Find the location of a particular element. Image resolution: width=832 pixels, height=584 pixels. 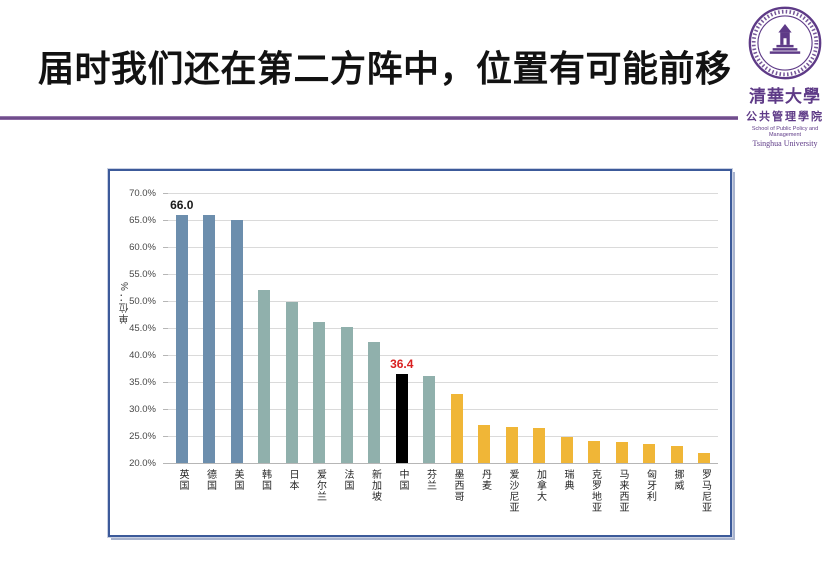

chart-bar-墨西哥 is located at coordinates (456, 428).